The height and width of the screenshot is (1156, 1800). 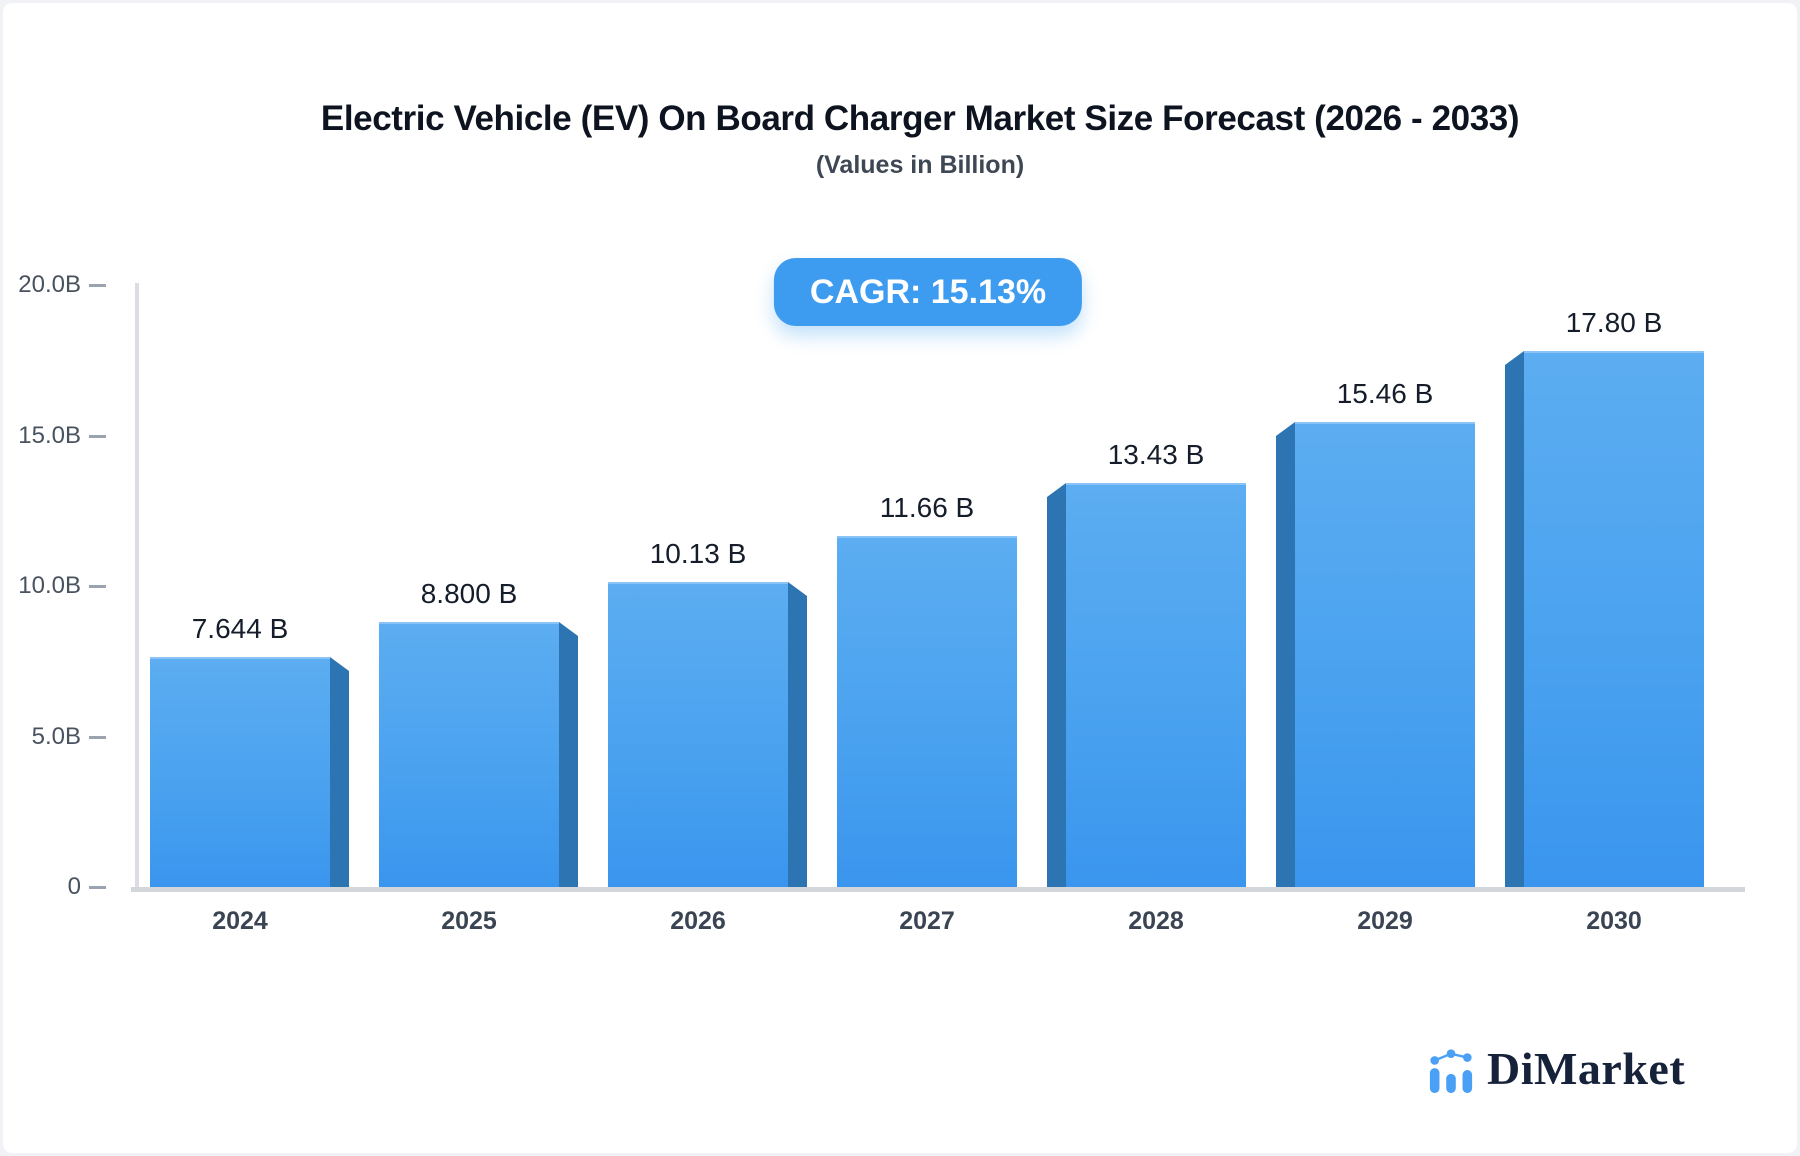 I want to click on x-axis-label-2028: 2028, so click(x=1156, y=921).